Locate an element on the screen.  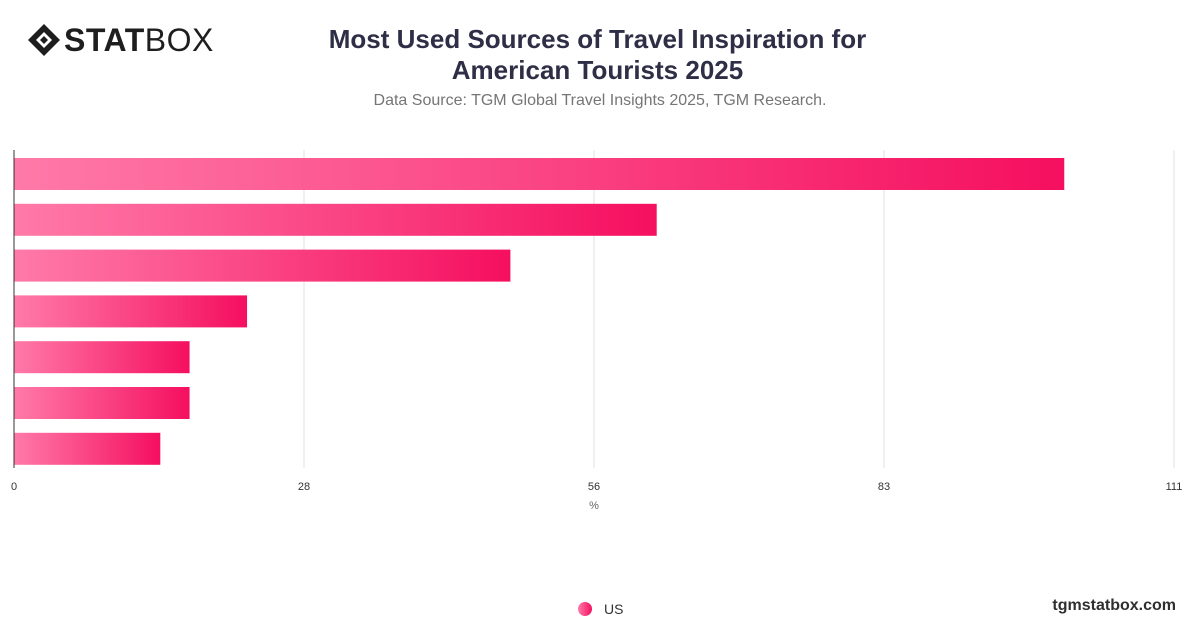
statbox-logo: STATBOX is located at coordinates (120, 40).